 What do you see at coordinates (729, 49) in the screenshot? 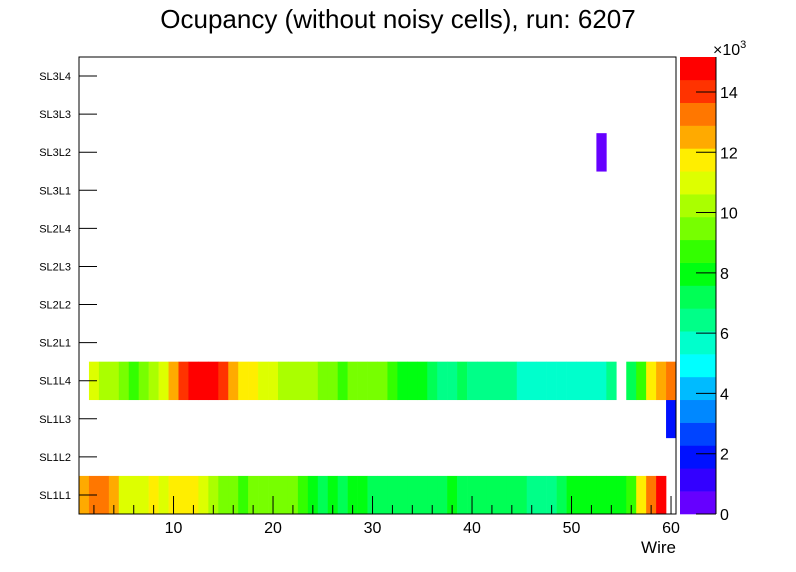
I see `z-multiplier: ×10³` at bounding box center [729, 49].